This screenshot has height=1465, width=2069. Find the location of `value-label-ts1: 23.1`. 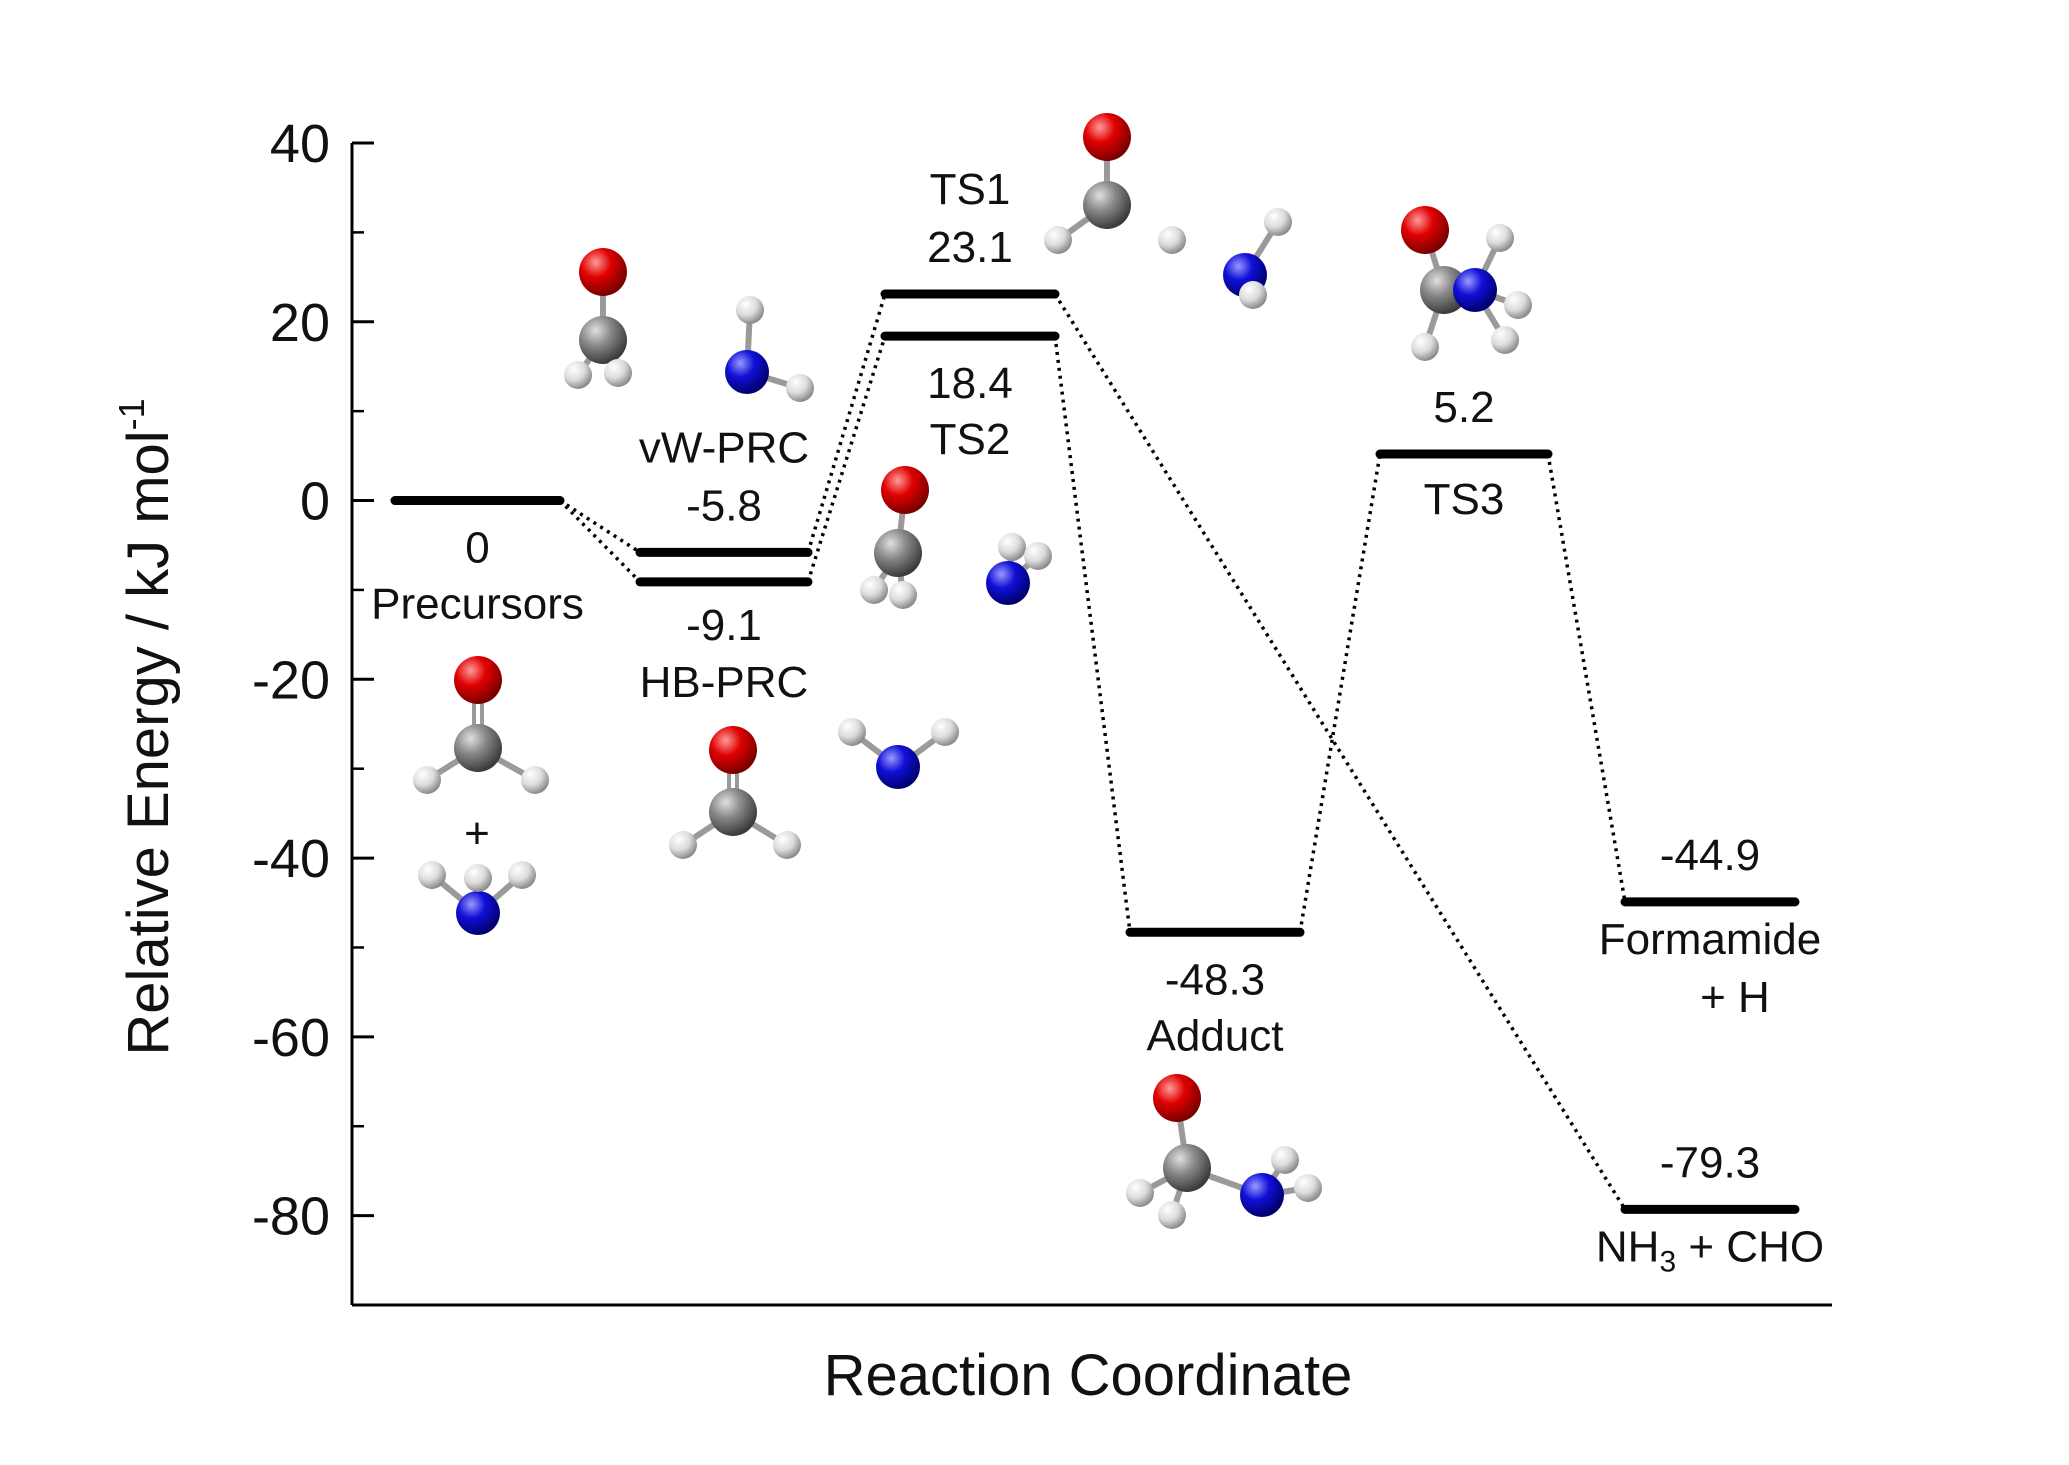

value-label-ts1: 23.1 is located at coordinates (970, 247).